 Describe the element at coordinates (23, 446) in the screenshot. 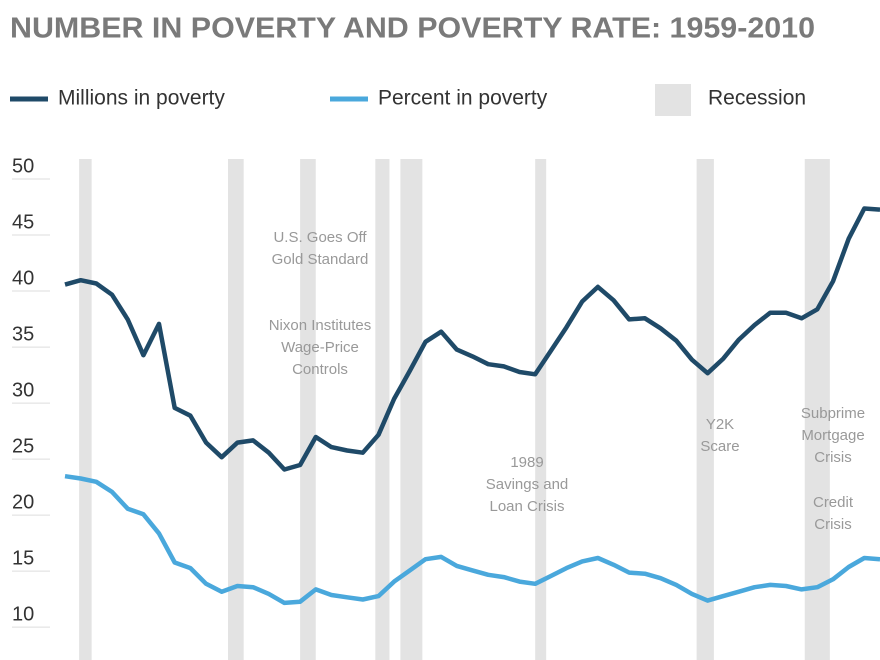

I see `y-tick-label: 25` at that location.